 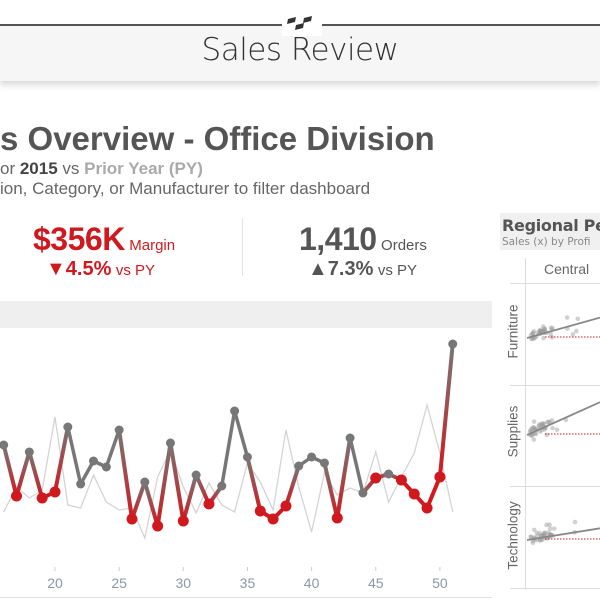 I want to click on x-tick-label: 20, so click(x=55, y=583).